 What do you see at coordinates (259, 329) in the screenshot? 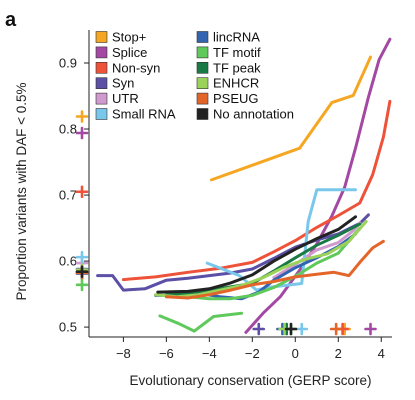
I see `bottom-marker-syn` at bounding box center [259, 329].